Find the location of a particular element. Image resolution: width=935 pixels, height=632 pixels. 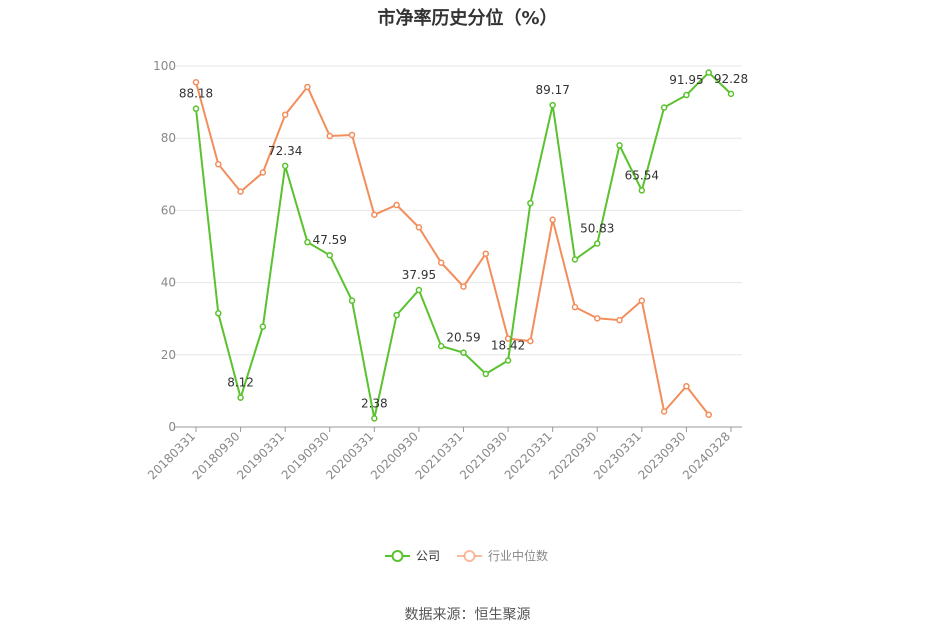

x-tick-label: 20240328 is located at coordinates (706, 455).